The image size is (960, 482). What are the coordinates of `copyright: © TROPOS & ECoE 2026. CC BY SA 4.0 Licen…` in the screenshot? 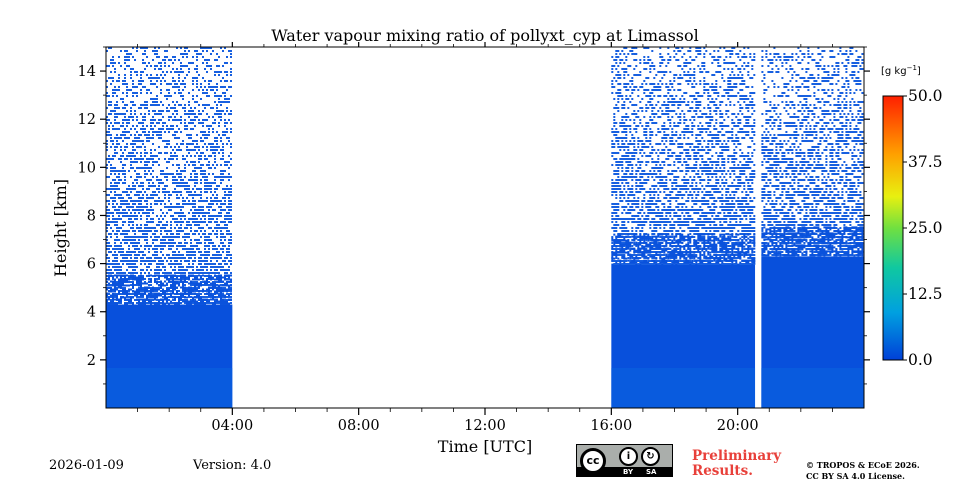 It's located at (863, 471).